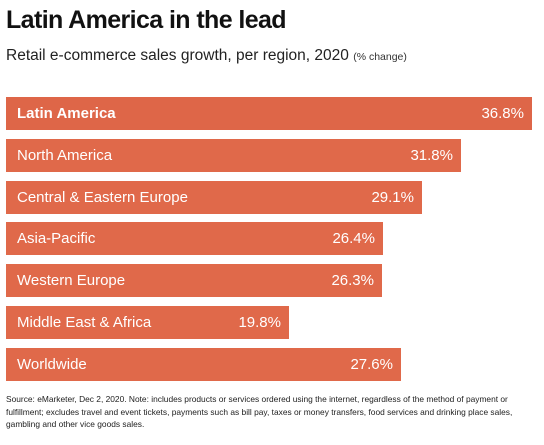  What do you see at coordinates (392, 197) in the screenshot?
I see `bar-value-label: 29.1%` at bounding box center [392, 197].